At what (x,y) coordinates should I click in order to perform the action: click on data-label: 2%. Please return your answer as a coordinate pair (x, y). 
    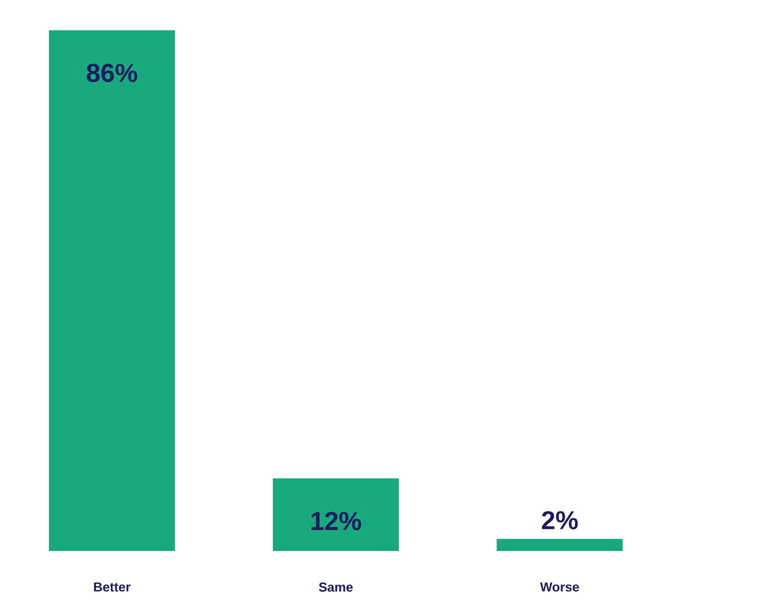
    Looking at the image, I should click on (560, 520).